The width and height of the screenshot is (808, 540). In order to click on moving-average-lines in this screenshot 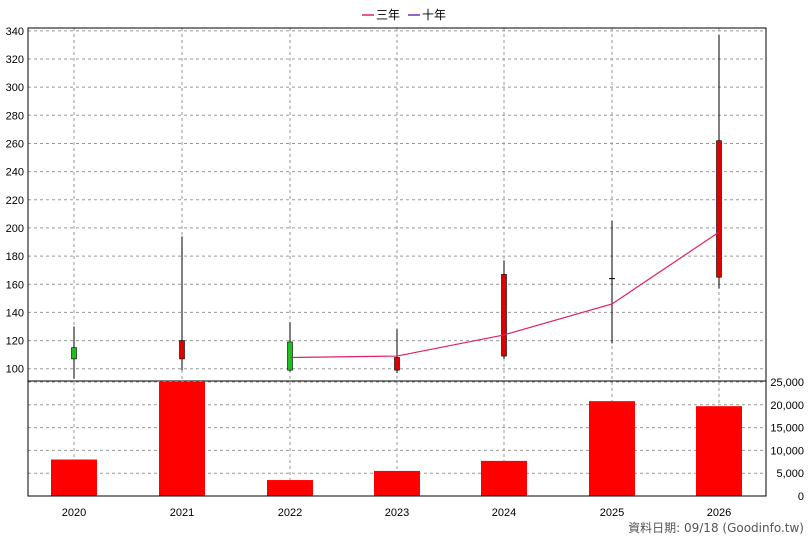, I will do `click(504, 295)`.